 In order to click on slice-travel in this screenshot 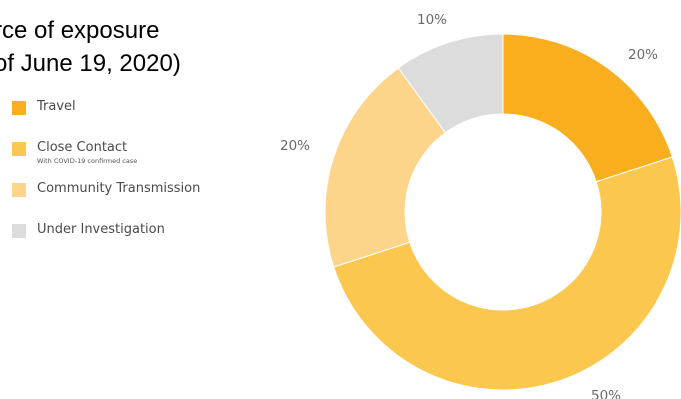, I will do `click(587, 108)`.